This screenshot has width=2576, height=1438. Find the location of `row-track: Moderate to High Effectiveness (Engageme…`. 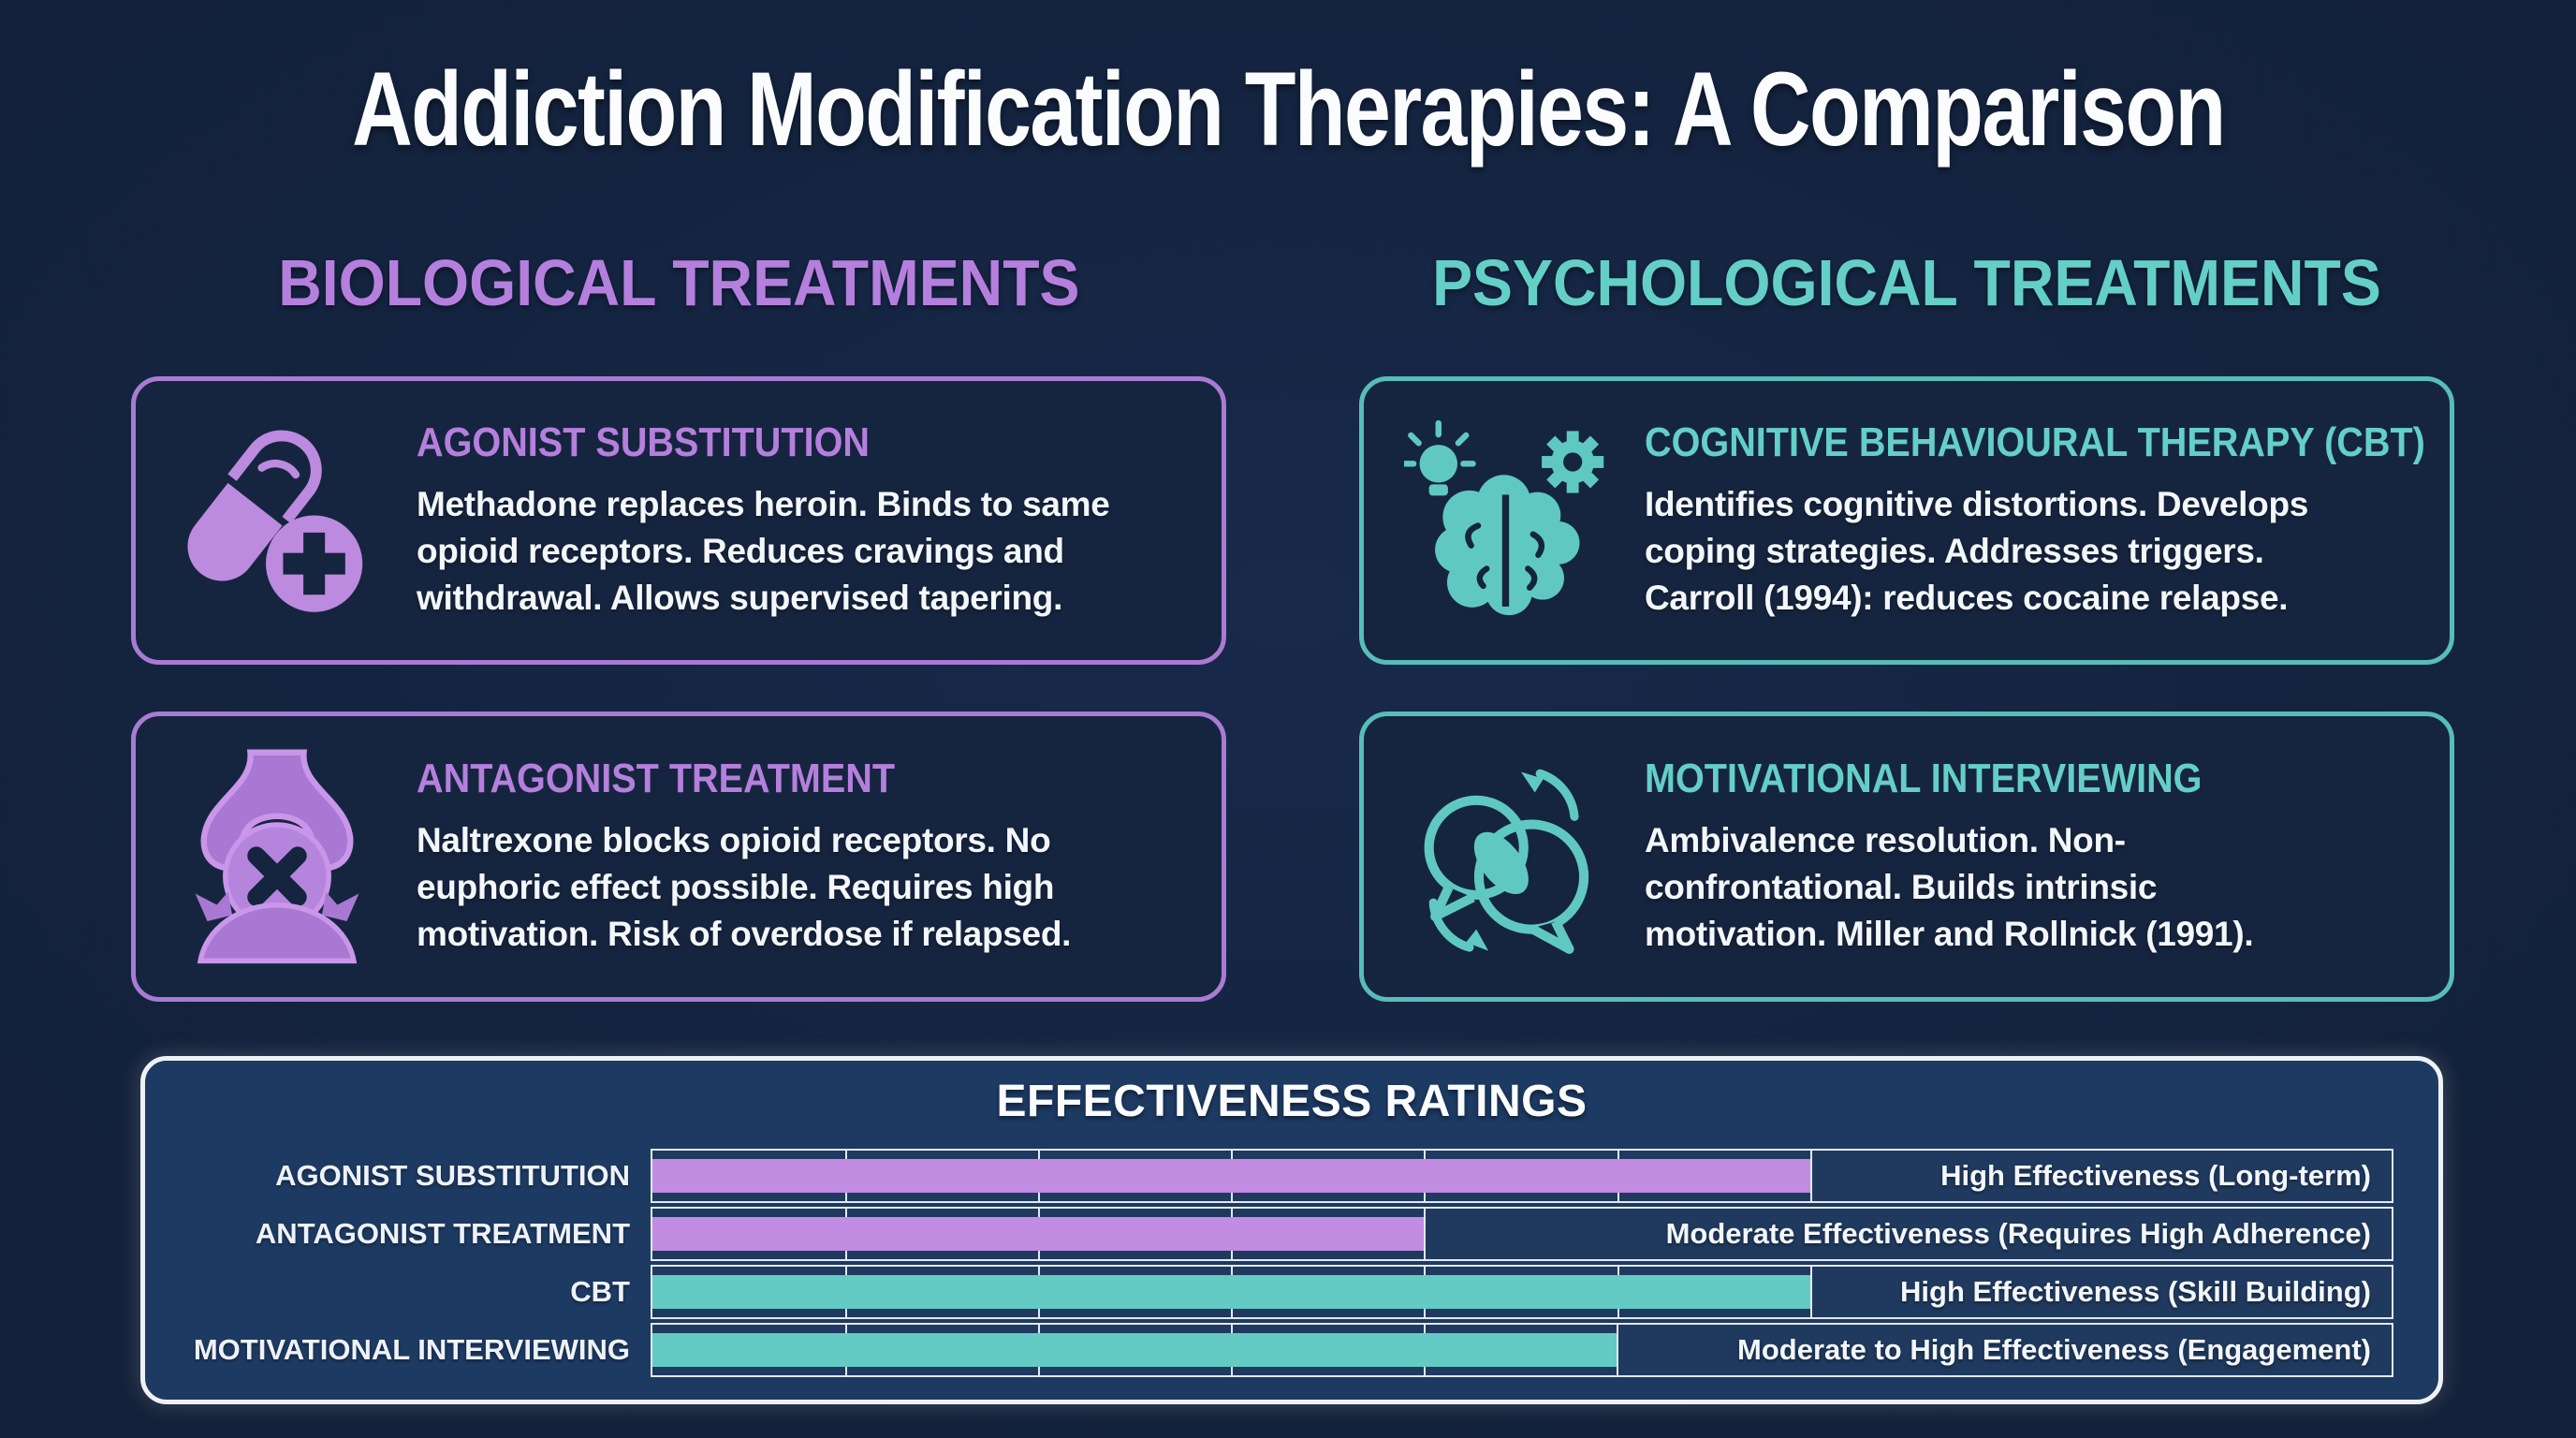

row-track: Moderate to High Effectiveness (Engageme… is located at coordinates (1522, 1350).